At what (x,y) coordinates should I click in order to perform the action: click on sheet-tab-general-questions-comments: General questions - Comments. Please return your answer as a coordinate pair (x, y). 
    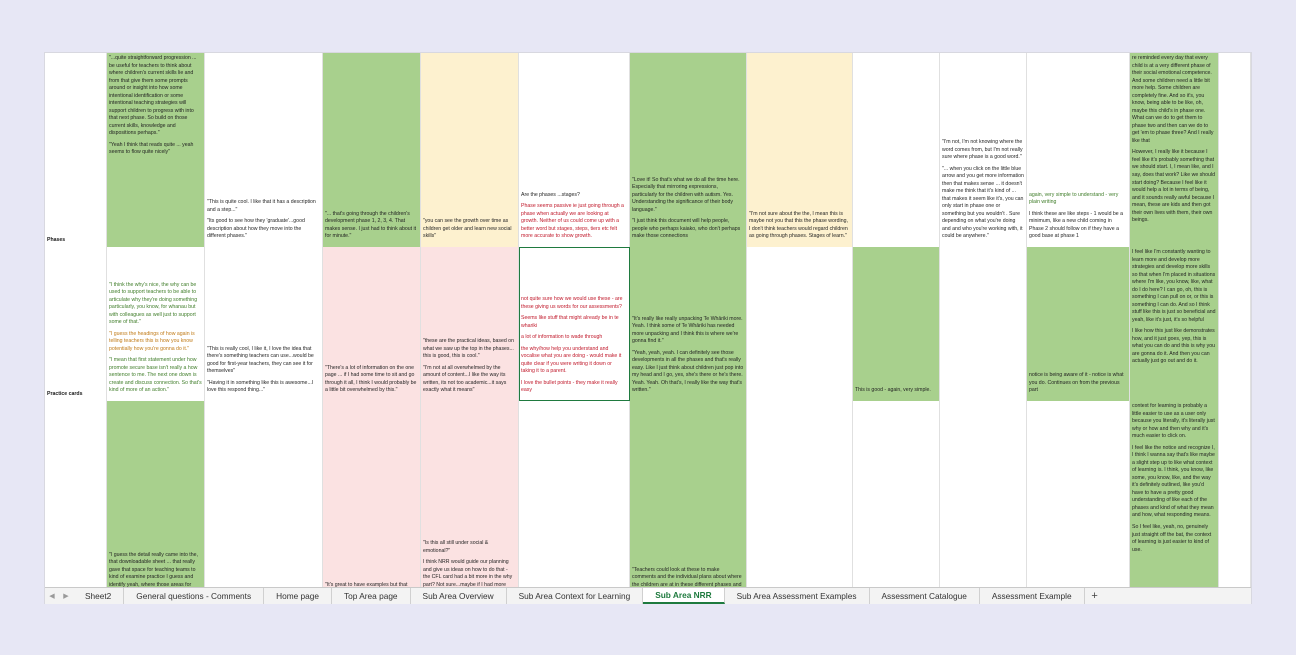
    Looking at the image, I should click on (194, 596).